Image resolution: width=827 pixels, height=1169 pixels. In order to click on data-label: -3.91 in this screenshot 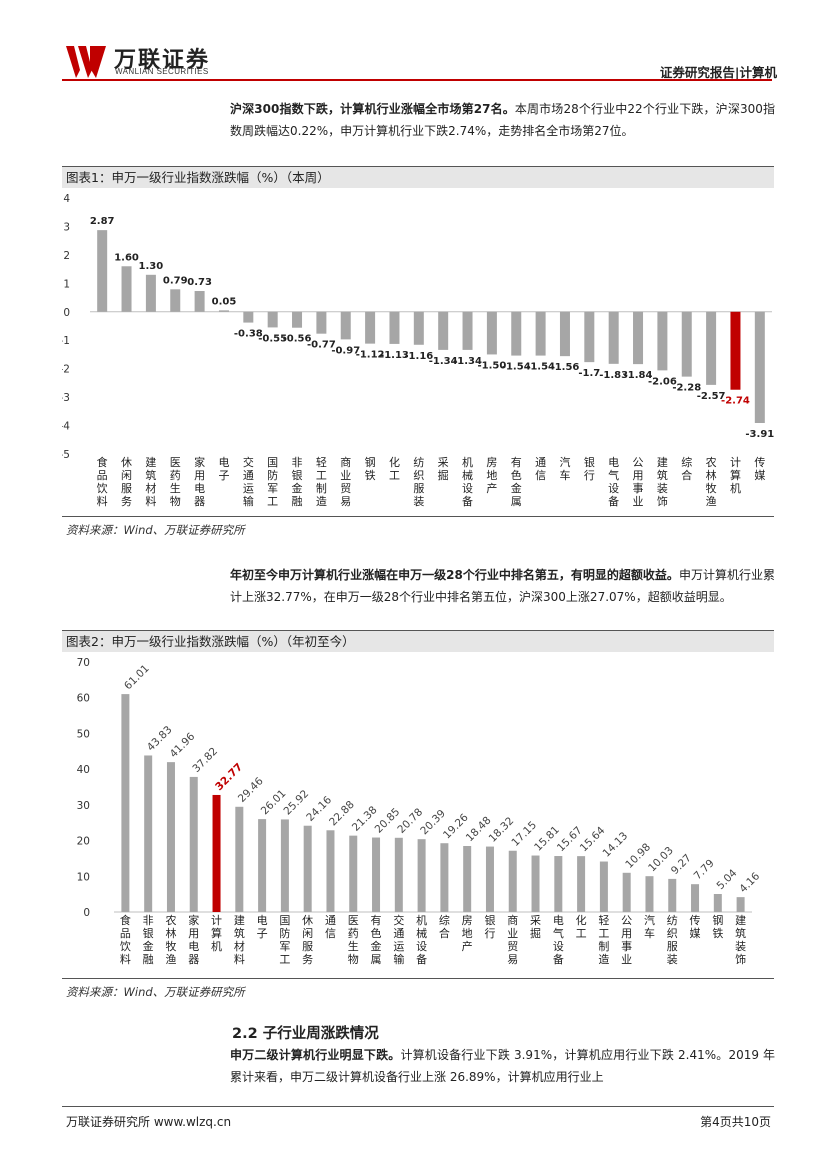, I will do `click(759, 434)`.